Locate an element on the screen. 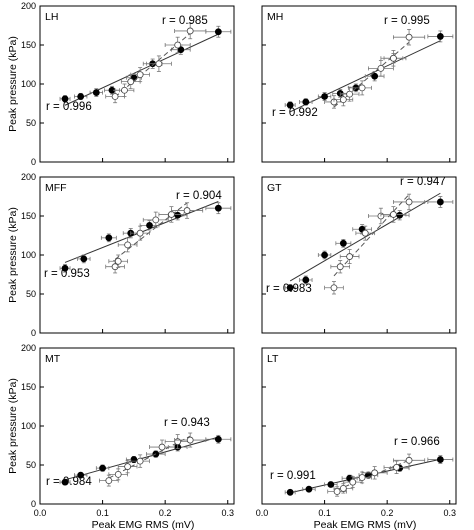 The width and height of the screenshot is (474, 530). correlation-label: r = 0.966 is located at coordinates (417, 442).